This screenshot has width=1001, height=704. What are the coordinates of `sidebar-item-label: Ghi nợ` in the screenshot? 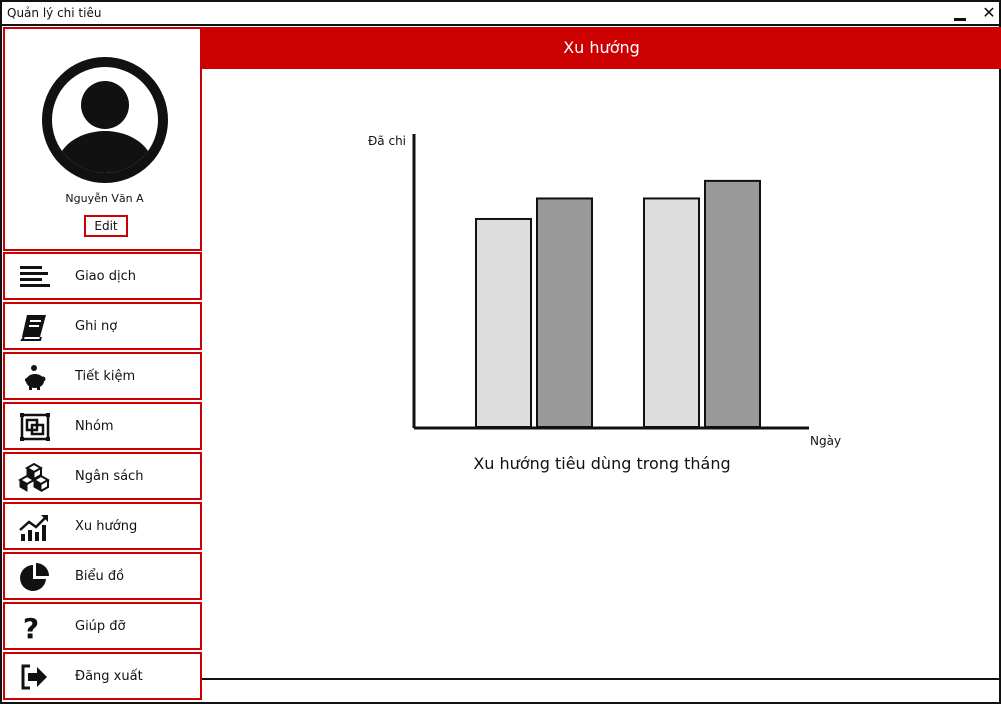 It's located at (96, 326).